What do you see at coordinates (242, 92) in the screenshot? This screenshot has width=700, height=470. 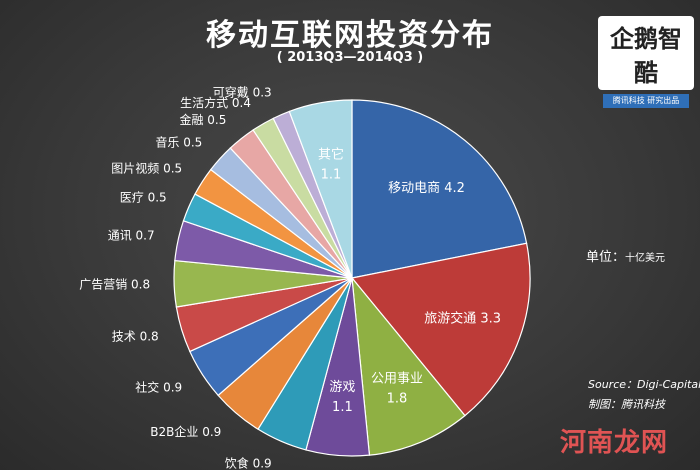 I see `slice-label-可穿戴: 可穿戴 0.3` at bounding box center [242, 92].